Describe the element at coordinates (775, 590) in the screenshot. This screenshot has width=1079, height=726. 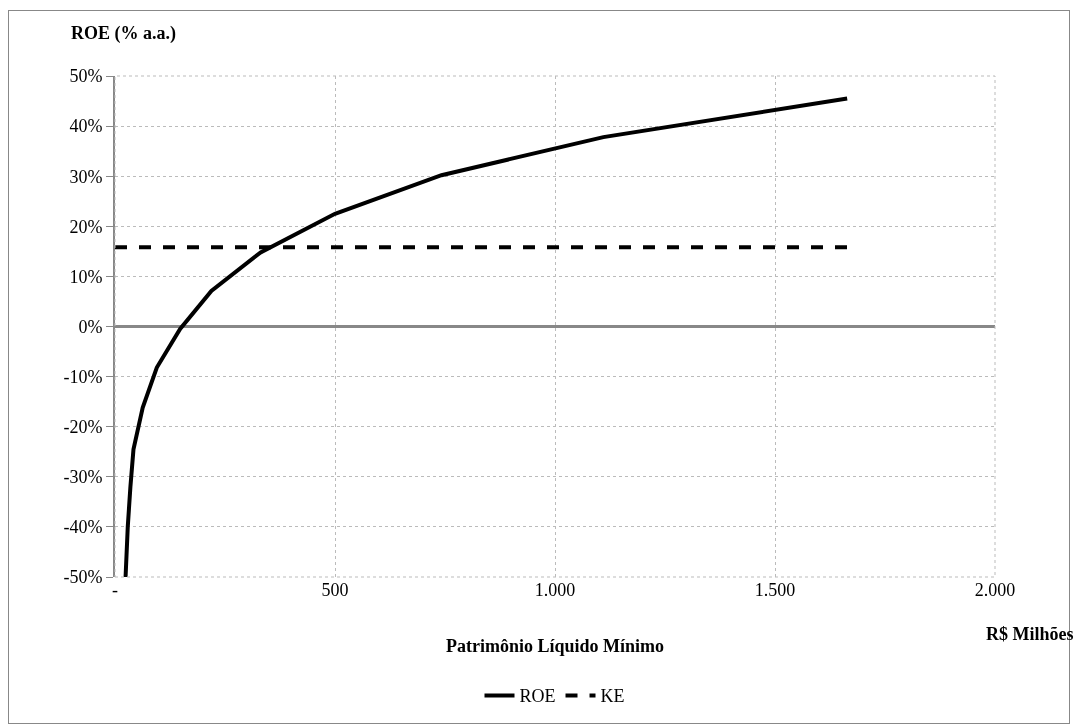
I see `x-tick-label: 1.500` at that location.